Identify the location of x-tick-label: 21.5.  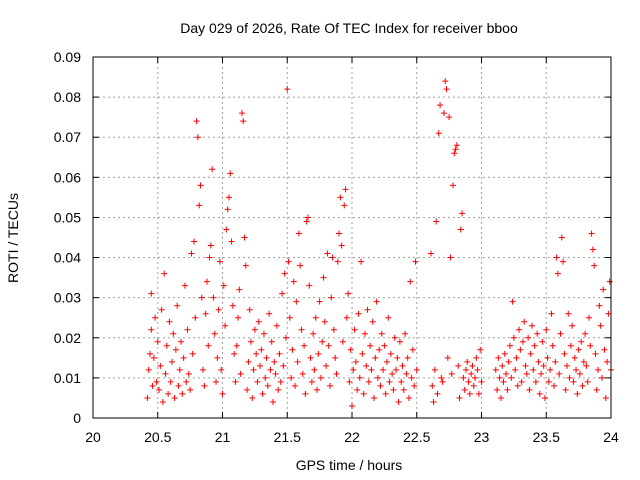
(287, 437).